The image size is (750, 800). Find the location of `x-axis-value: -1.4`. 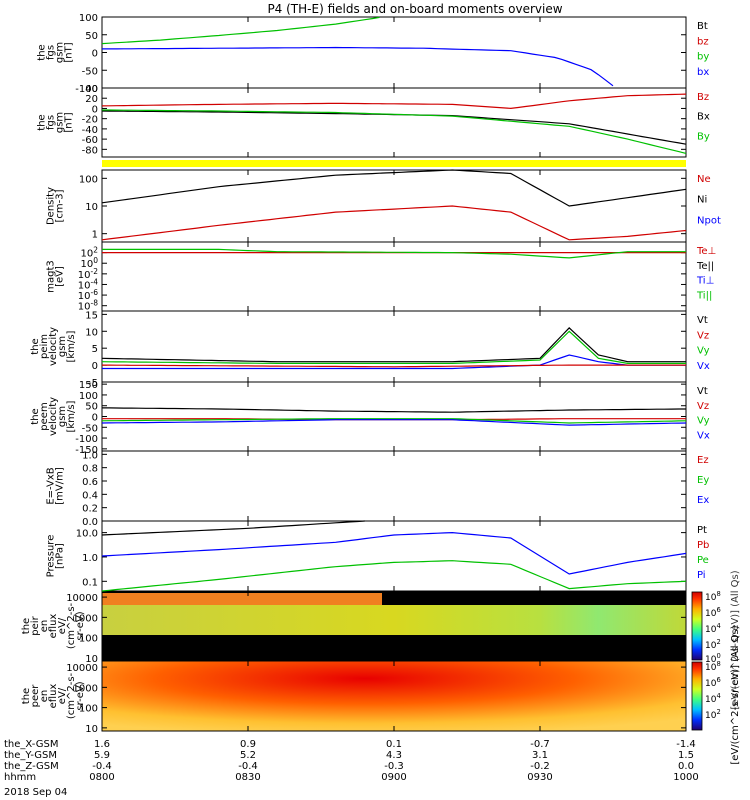

x-axis-value: -1.4 is located at coordinates (686, 744).